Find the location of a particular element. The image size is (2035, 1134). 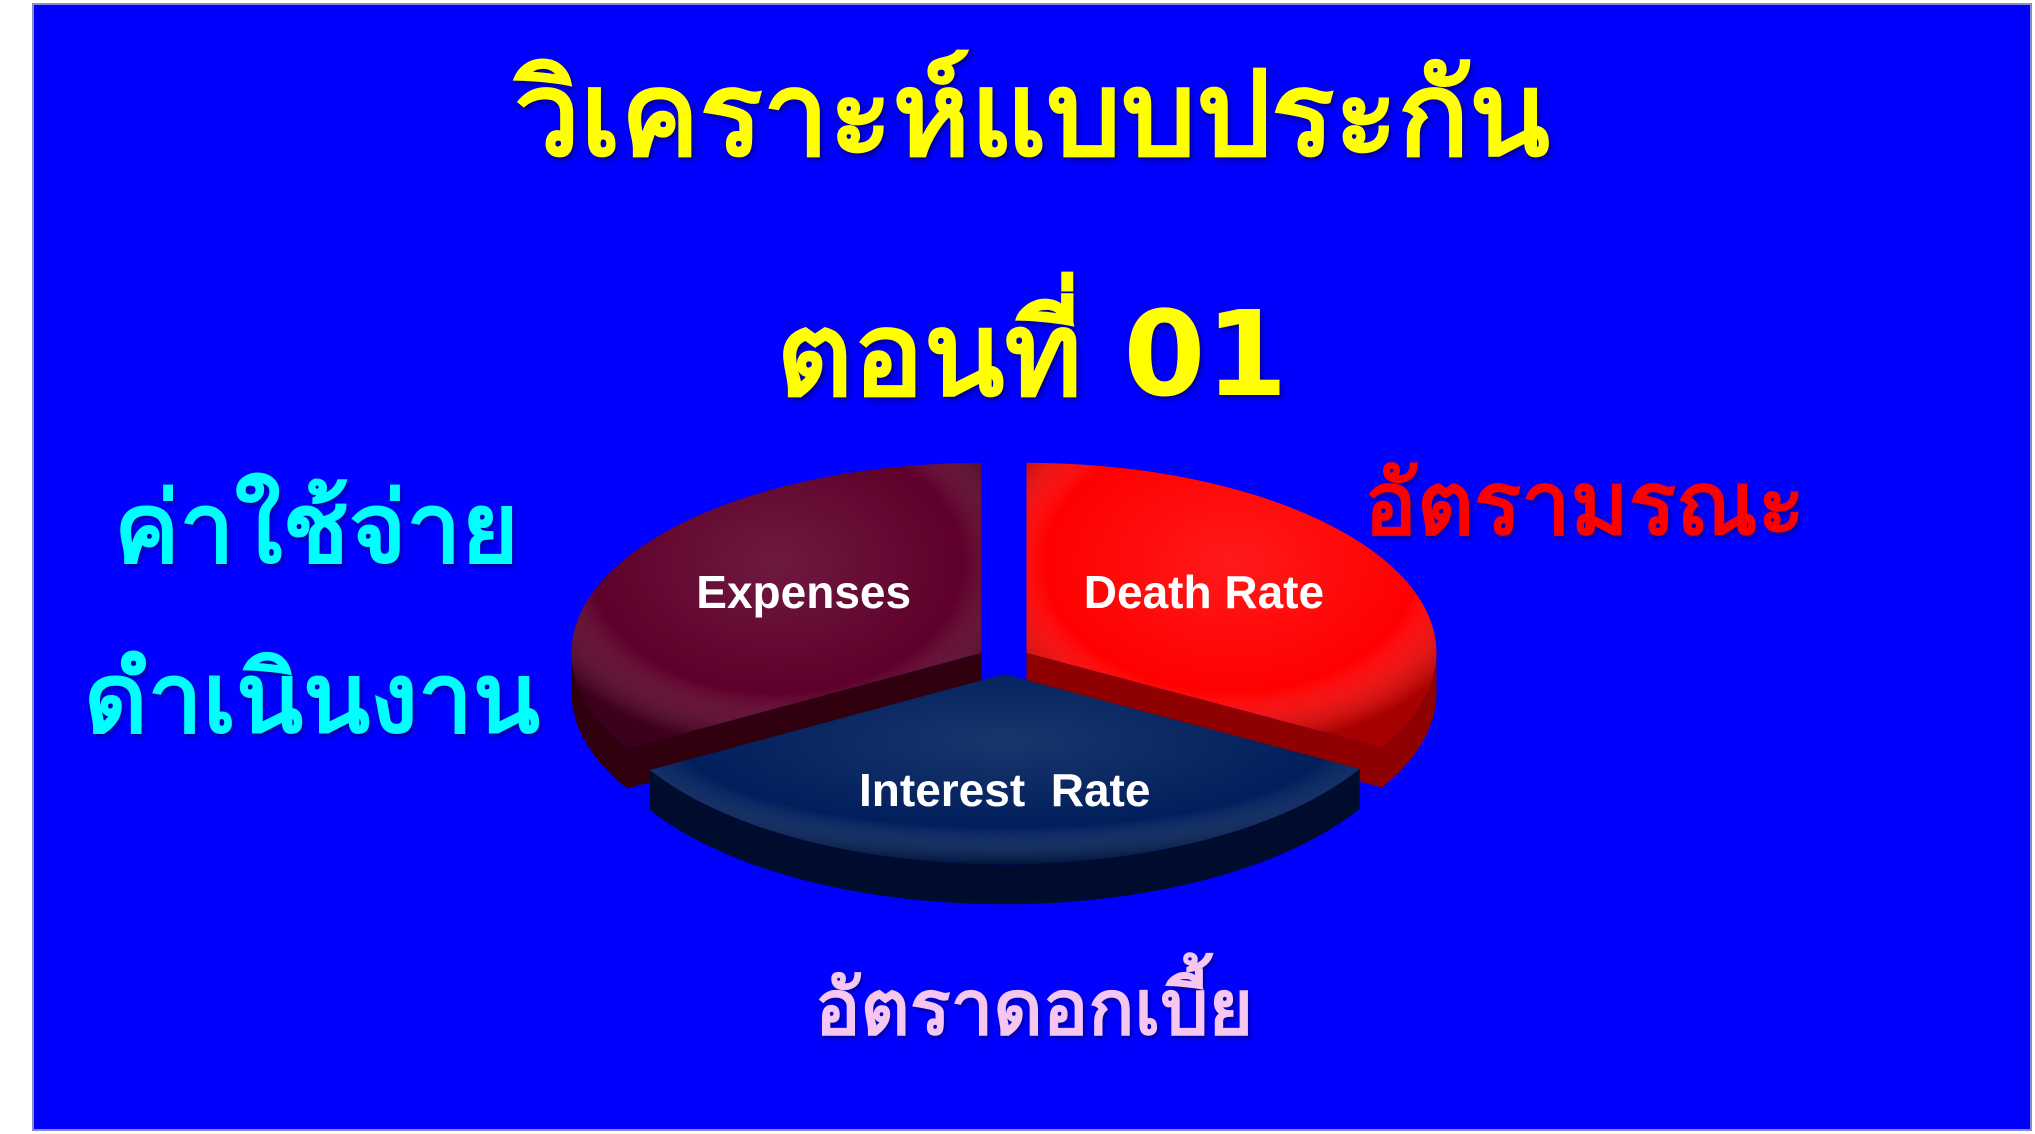

pie-side-expenses is located at coordinates (599, 720).